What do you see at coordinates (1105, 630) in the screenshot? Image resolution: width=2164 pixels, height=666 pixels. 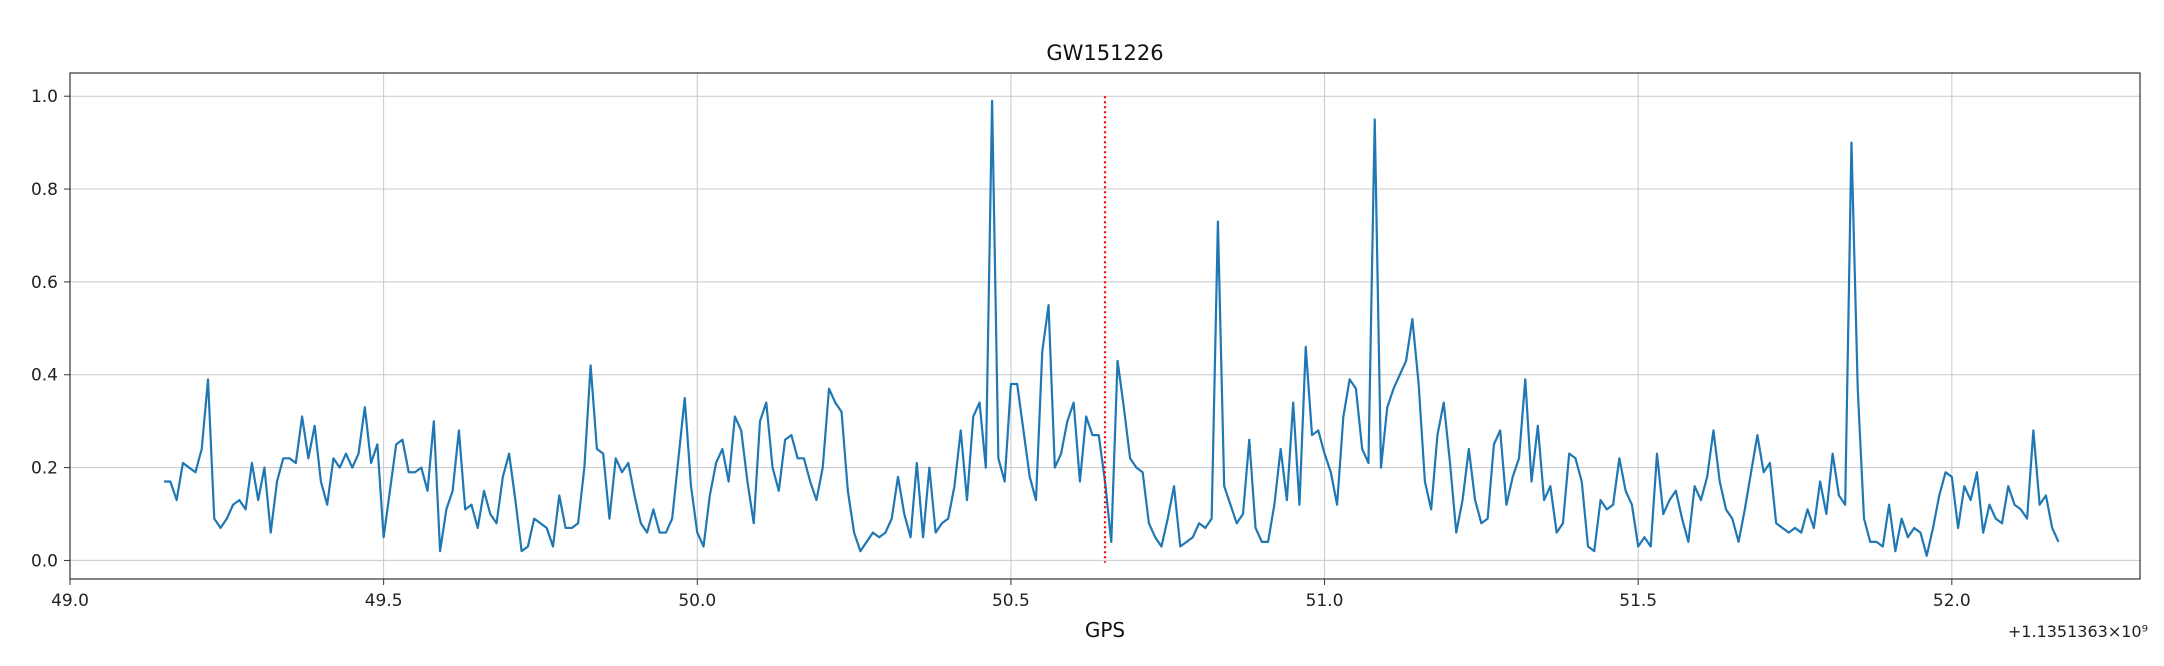 I see `x-axis-label: GPS` at bounding box center [1105, 630].